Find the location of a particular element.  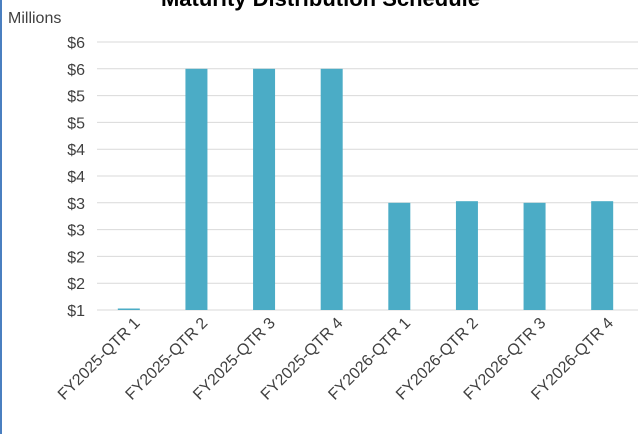

y-tick-label: $1 is located at coordinates (76, 311).